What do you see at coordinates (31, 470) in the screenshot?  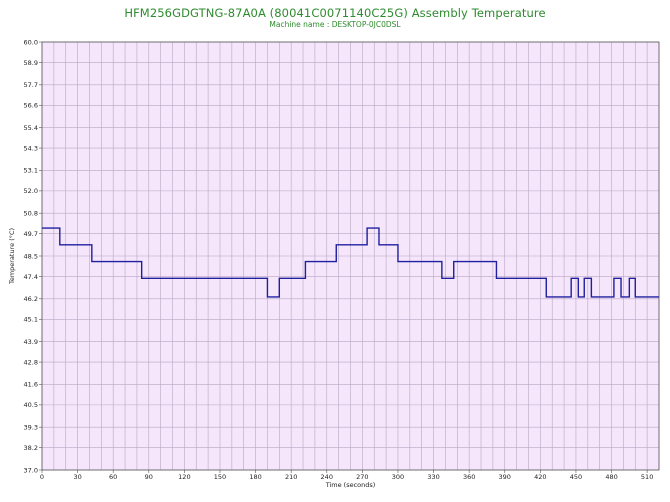 I see `y-tick-label: 37.0` at bounding box center [31, 470].